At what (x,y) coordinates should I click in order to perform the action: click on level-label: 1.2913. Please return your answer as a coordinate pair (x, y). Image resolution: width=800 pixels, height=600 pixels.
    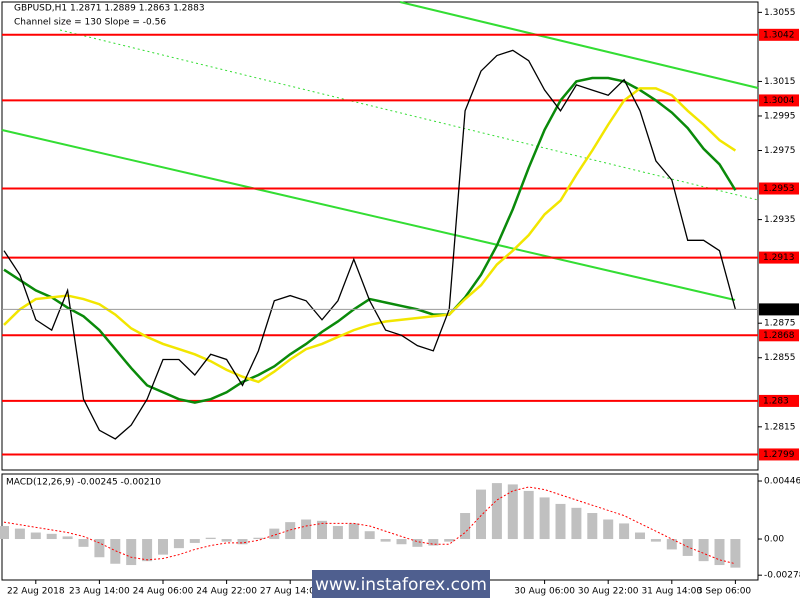
    Looking at the image, I should click on (779, 258).